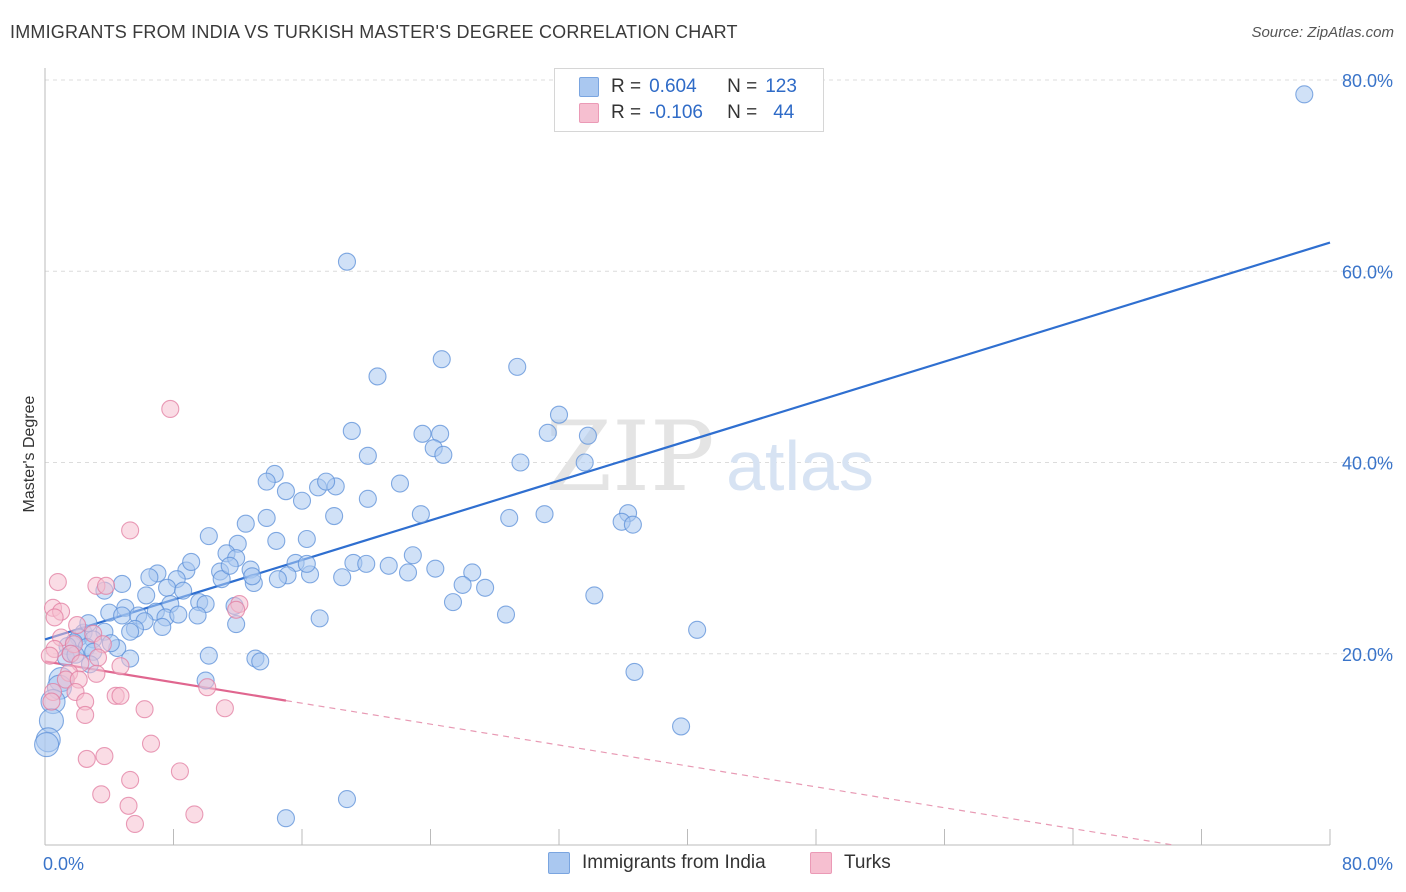 Image resolution: width=1406 pixels, height=892 pixels. What do you see at coordinates (1367, 864) in the screenshot?
I see `x-tick-label: 80.0%` at bounding box center [1367, 864].